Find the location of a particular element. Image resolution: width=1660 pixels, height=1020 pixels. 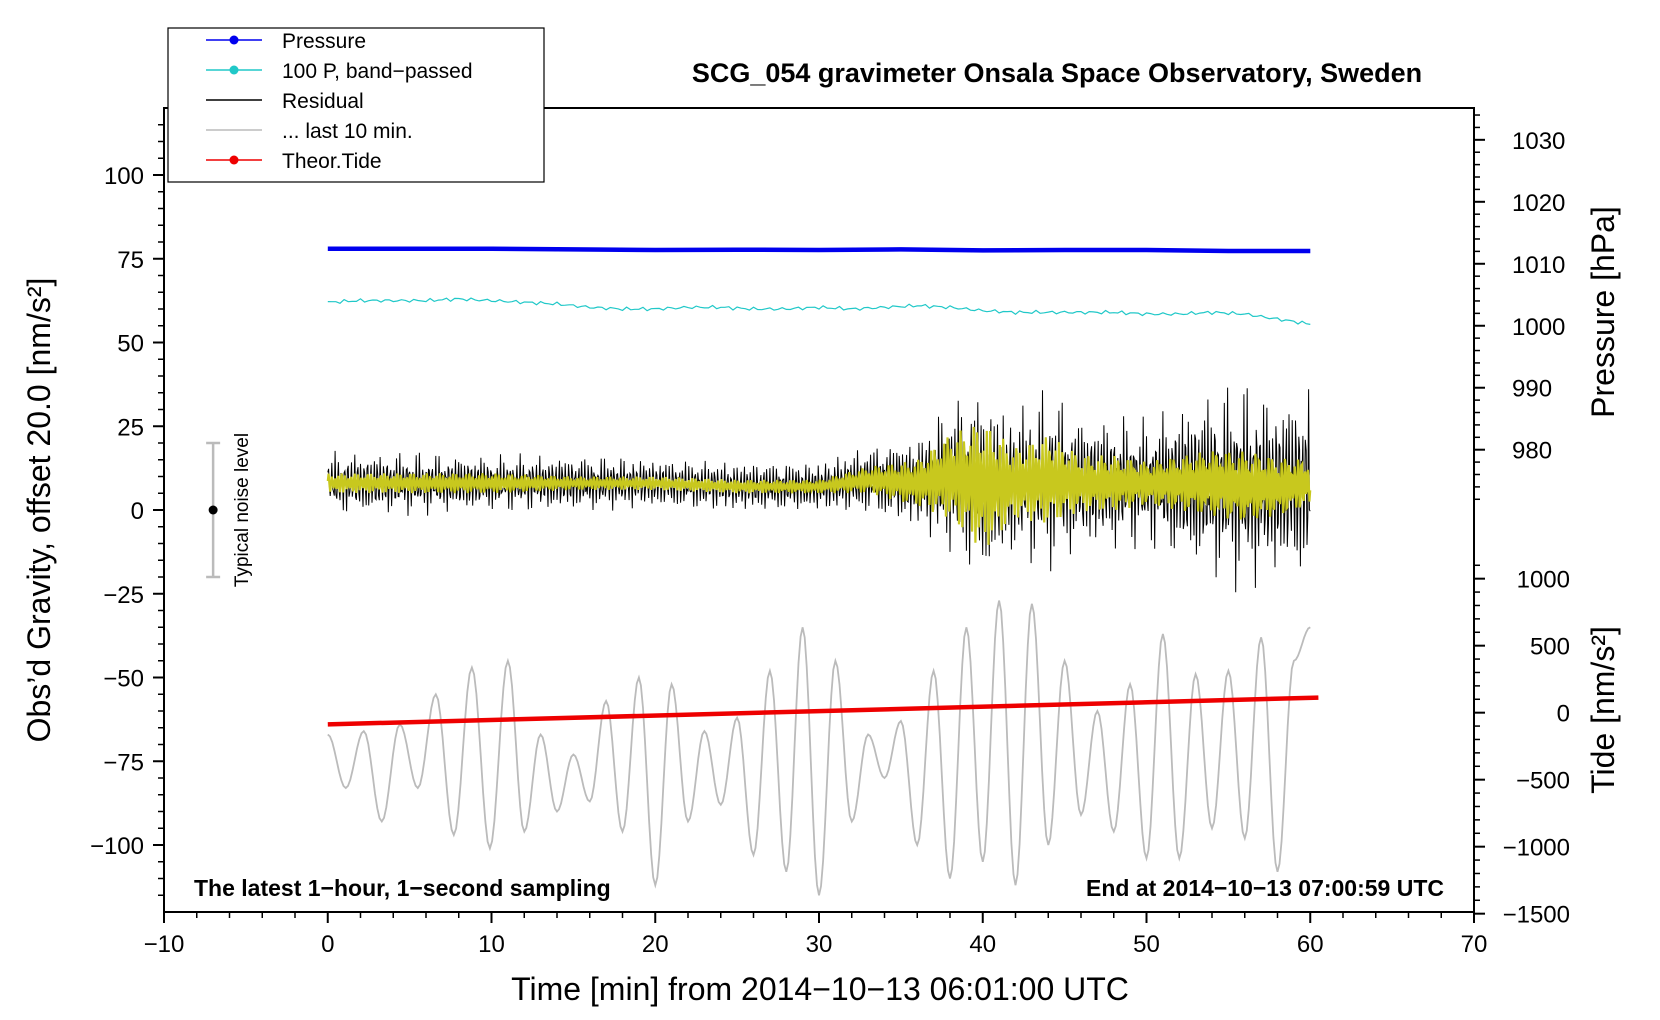

y-axis-title-left: Obs’d Gravity, offset 20.0 [nm/s²] is located at coordinates (39, 510).